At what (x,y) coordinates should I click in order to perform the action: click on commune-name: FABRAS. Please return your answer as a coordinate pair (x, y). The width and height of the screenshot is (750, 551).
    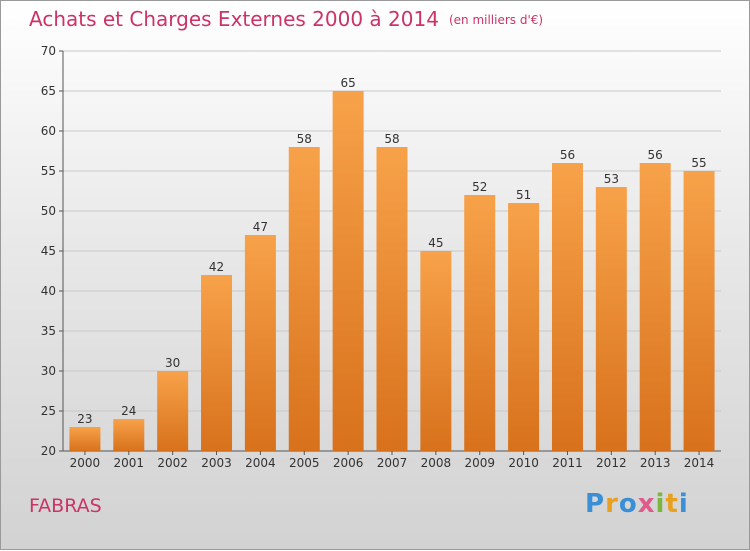
    Looking at the image, I should click on (65, 506).